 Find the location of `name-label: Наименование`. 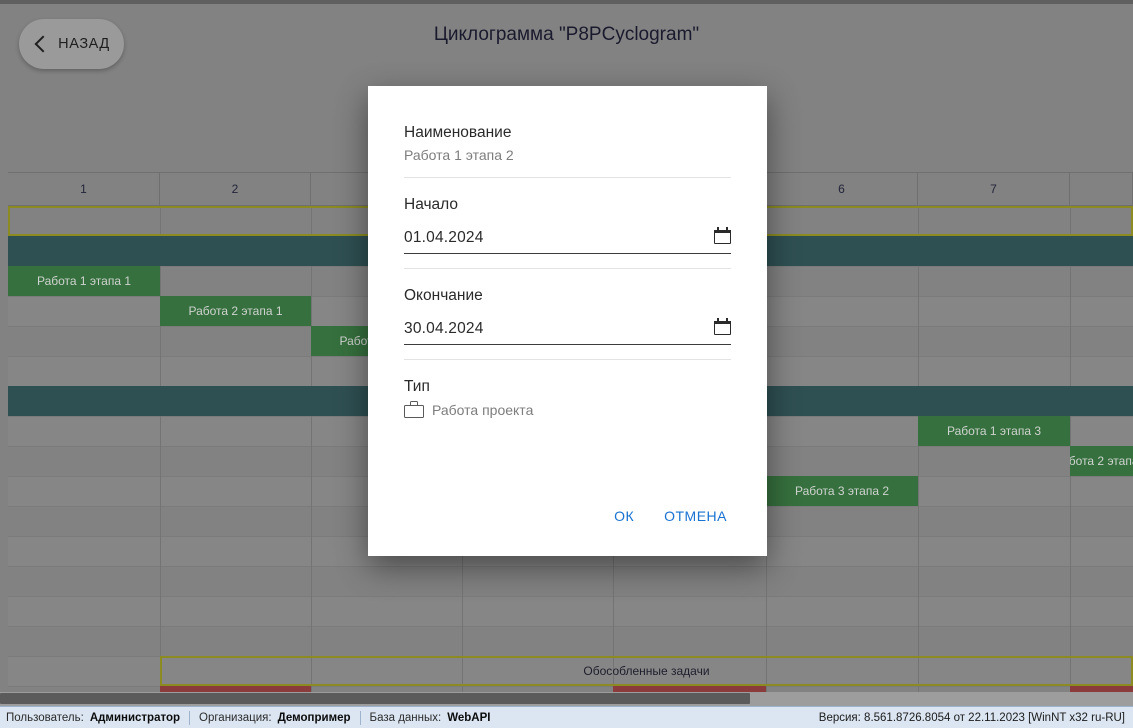

name-label: Наименование is located at coordinates (458, 132).